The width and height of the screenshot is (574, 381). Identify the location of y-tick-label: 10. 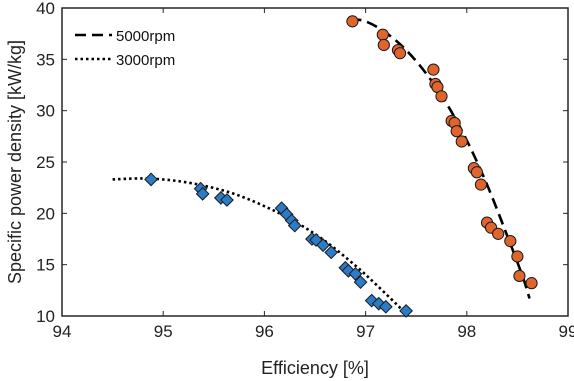
(45, 316).